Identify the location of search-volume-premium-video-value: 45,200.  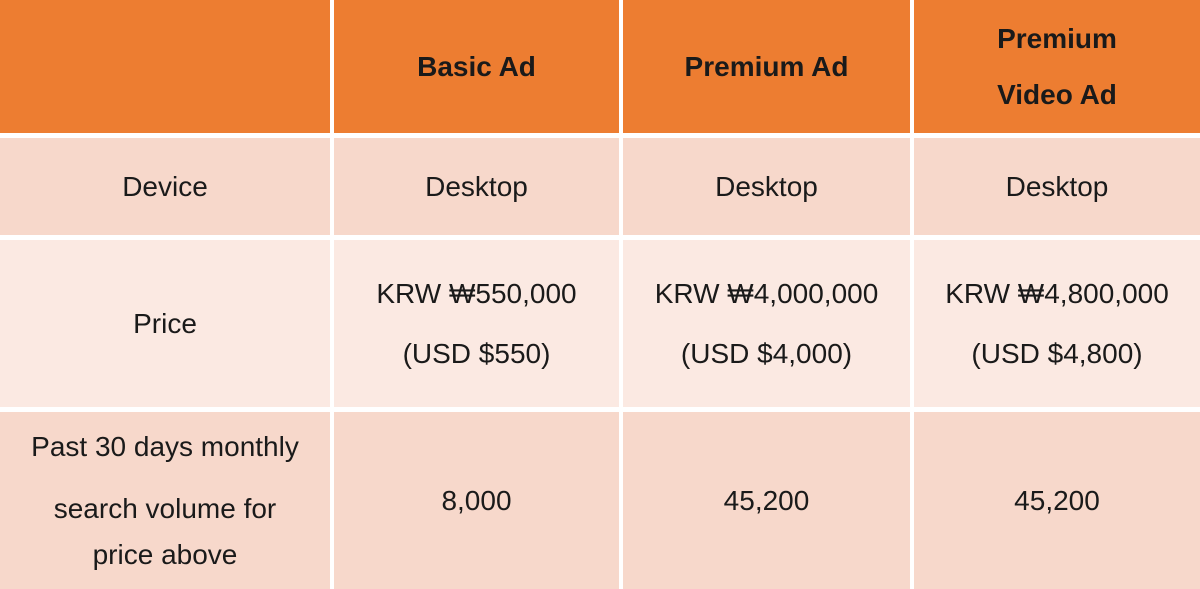
(1057, 500).